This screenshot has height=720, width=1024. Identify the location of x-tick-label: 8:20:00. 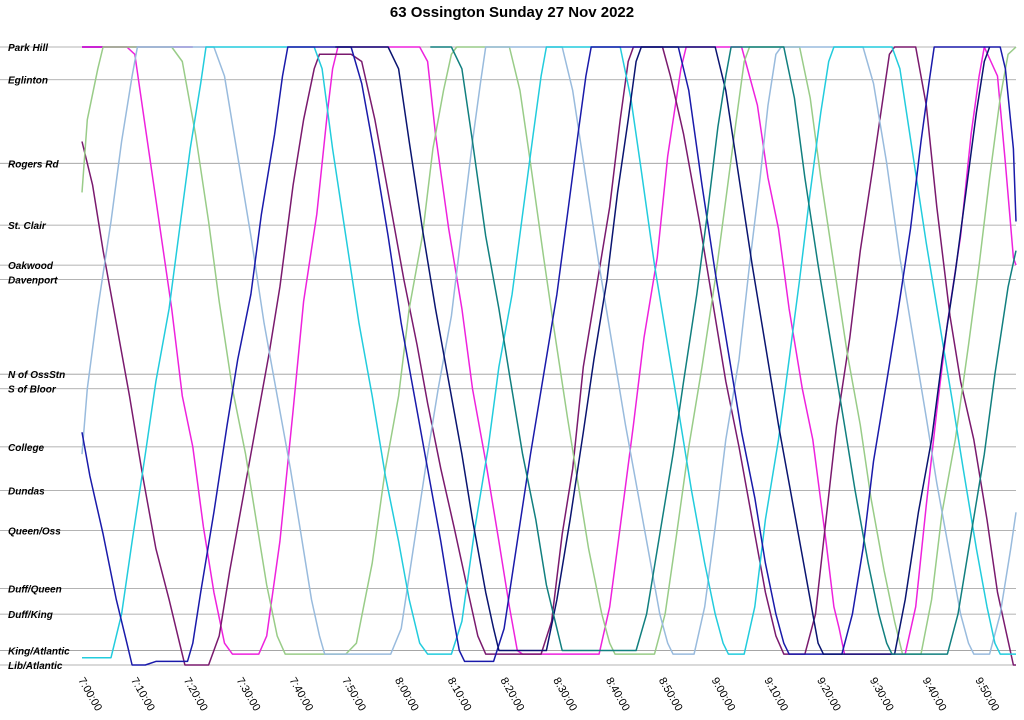
(512, 695).